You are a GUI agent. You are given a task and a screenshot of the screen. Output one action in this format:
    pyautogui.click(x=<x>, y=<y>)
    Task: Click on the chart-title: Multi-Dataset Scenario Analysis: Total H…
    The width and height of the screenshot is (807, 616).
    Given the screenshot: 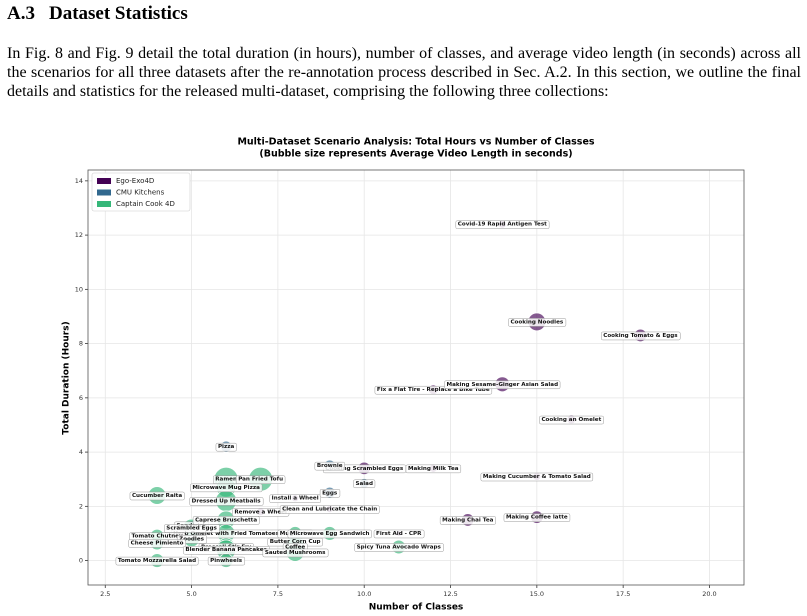 What is the action you would take?
    pyautogui.click(x=415, y=142)
    